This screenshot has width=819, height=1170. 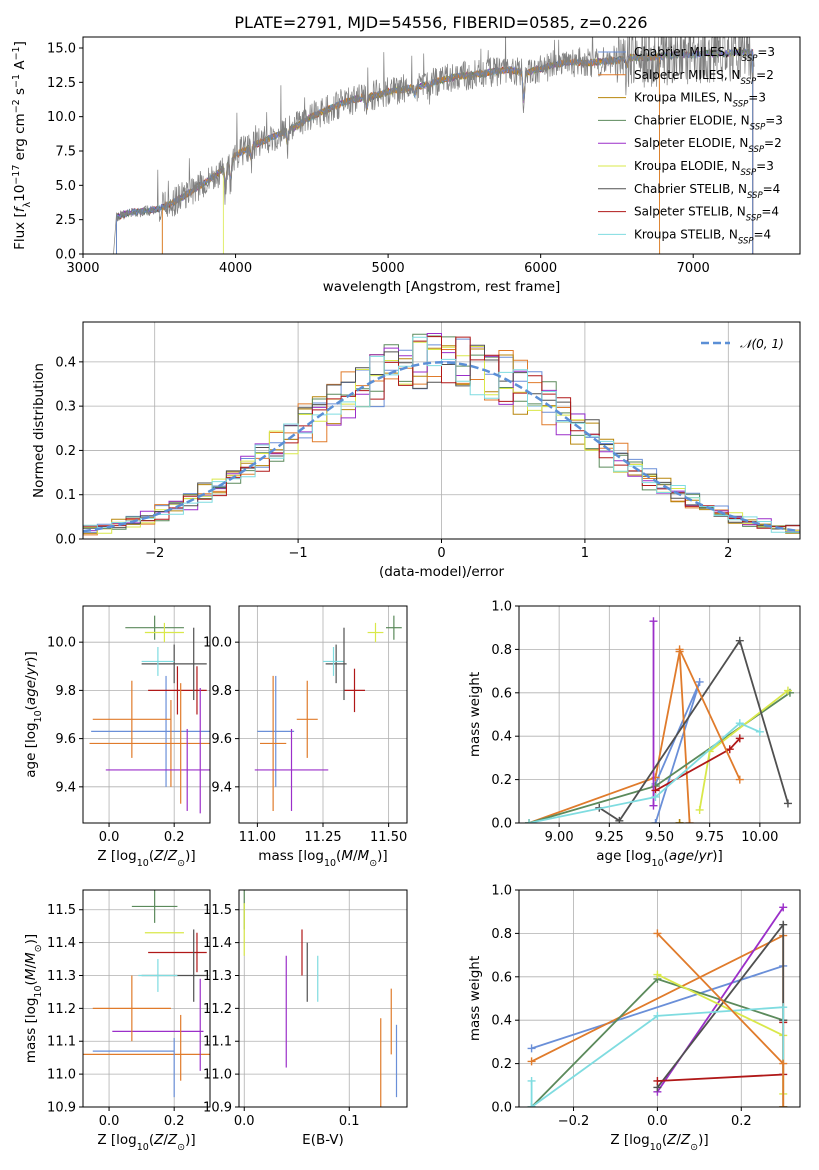 What do you see at coordinates (217, 976) in the screenshot?
I see `y-tick-label: 11.3` at bounding box center [217, 976].